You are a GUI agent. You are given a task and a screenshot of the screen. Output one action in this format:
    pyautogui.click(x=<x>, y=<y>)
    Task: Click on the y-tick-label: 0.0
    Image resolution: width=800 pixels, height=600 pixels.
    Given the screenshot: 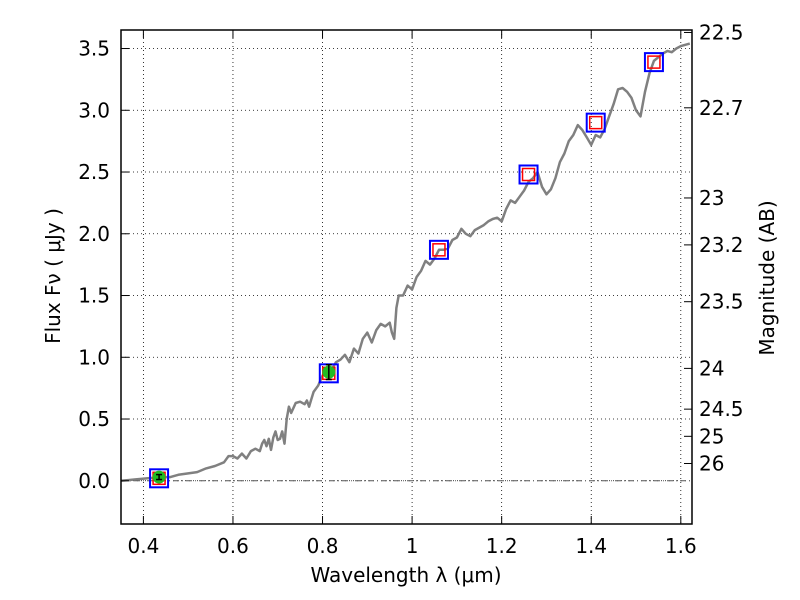 What is the action you would take?
    pyautogui.click(x=94, y=481)
    